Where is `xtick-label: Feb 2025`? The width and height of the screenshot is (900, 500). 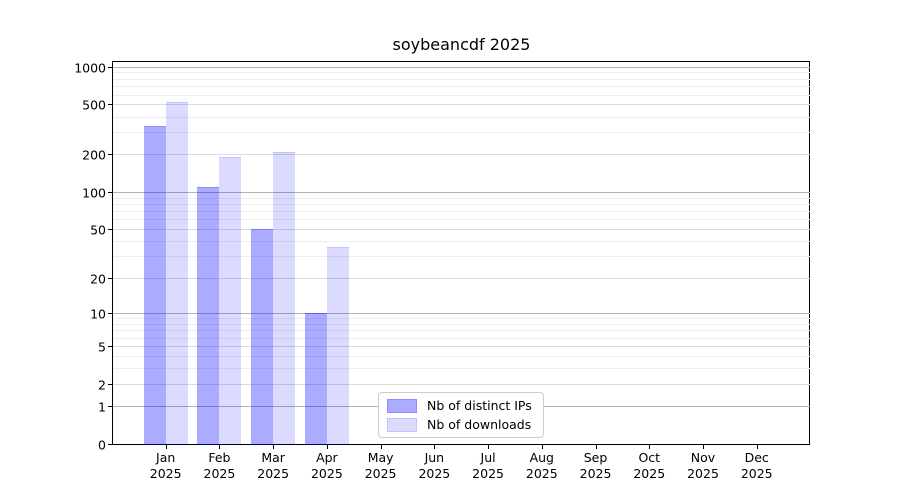 xtick-label: Feb 2025 is located at coordinates (219, 465).